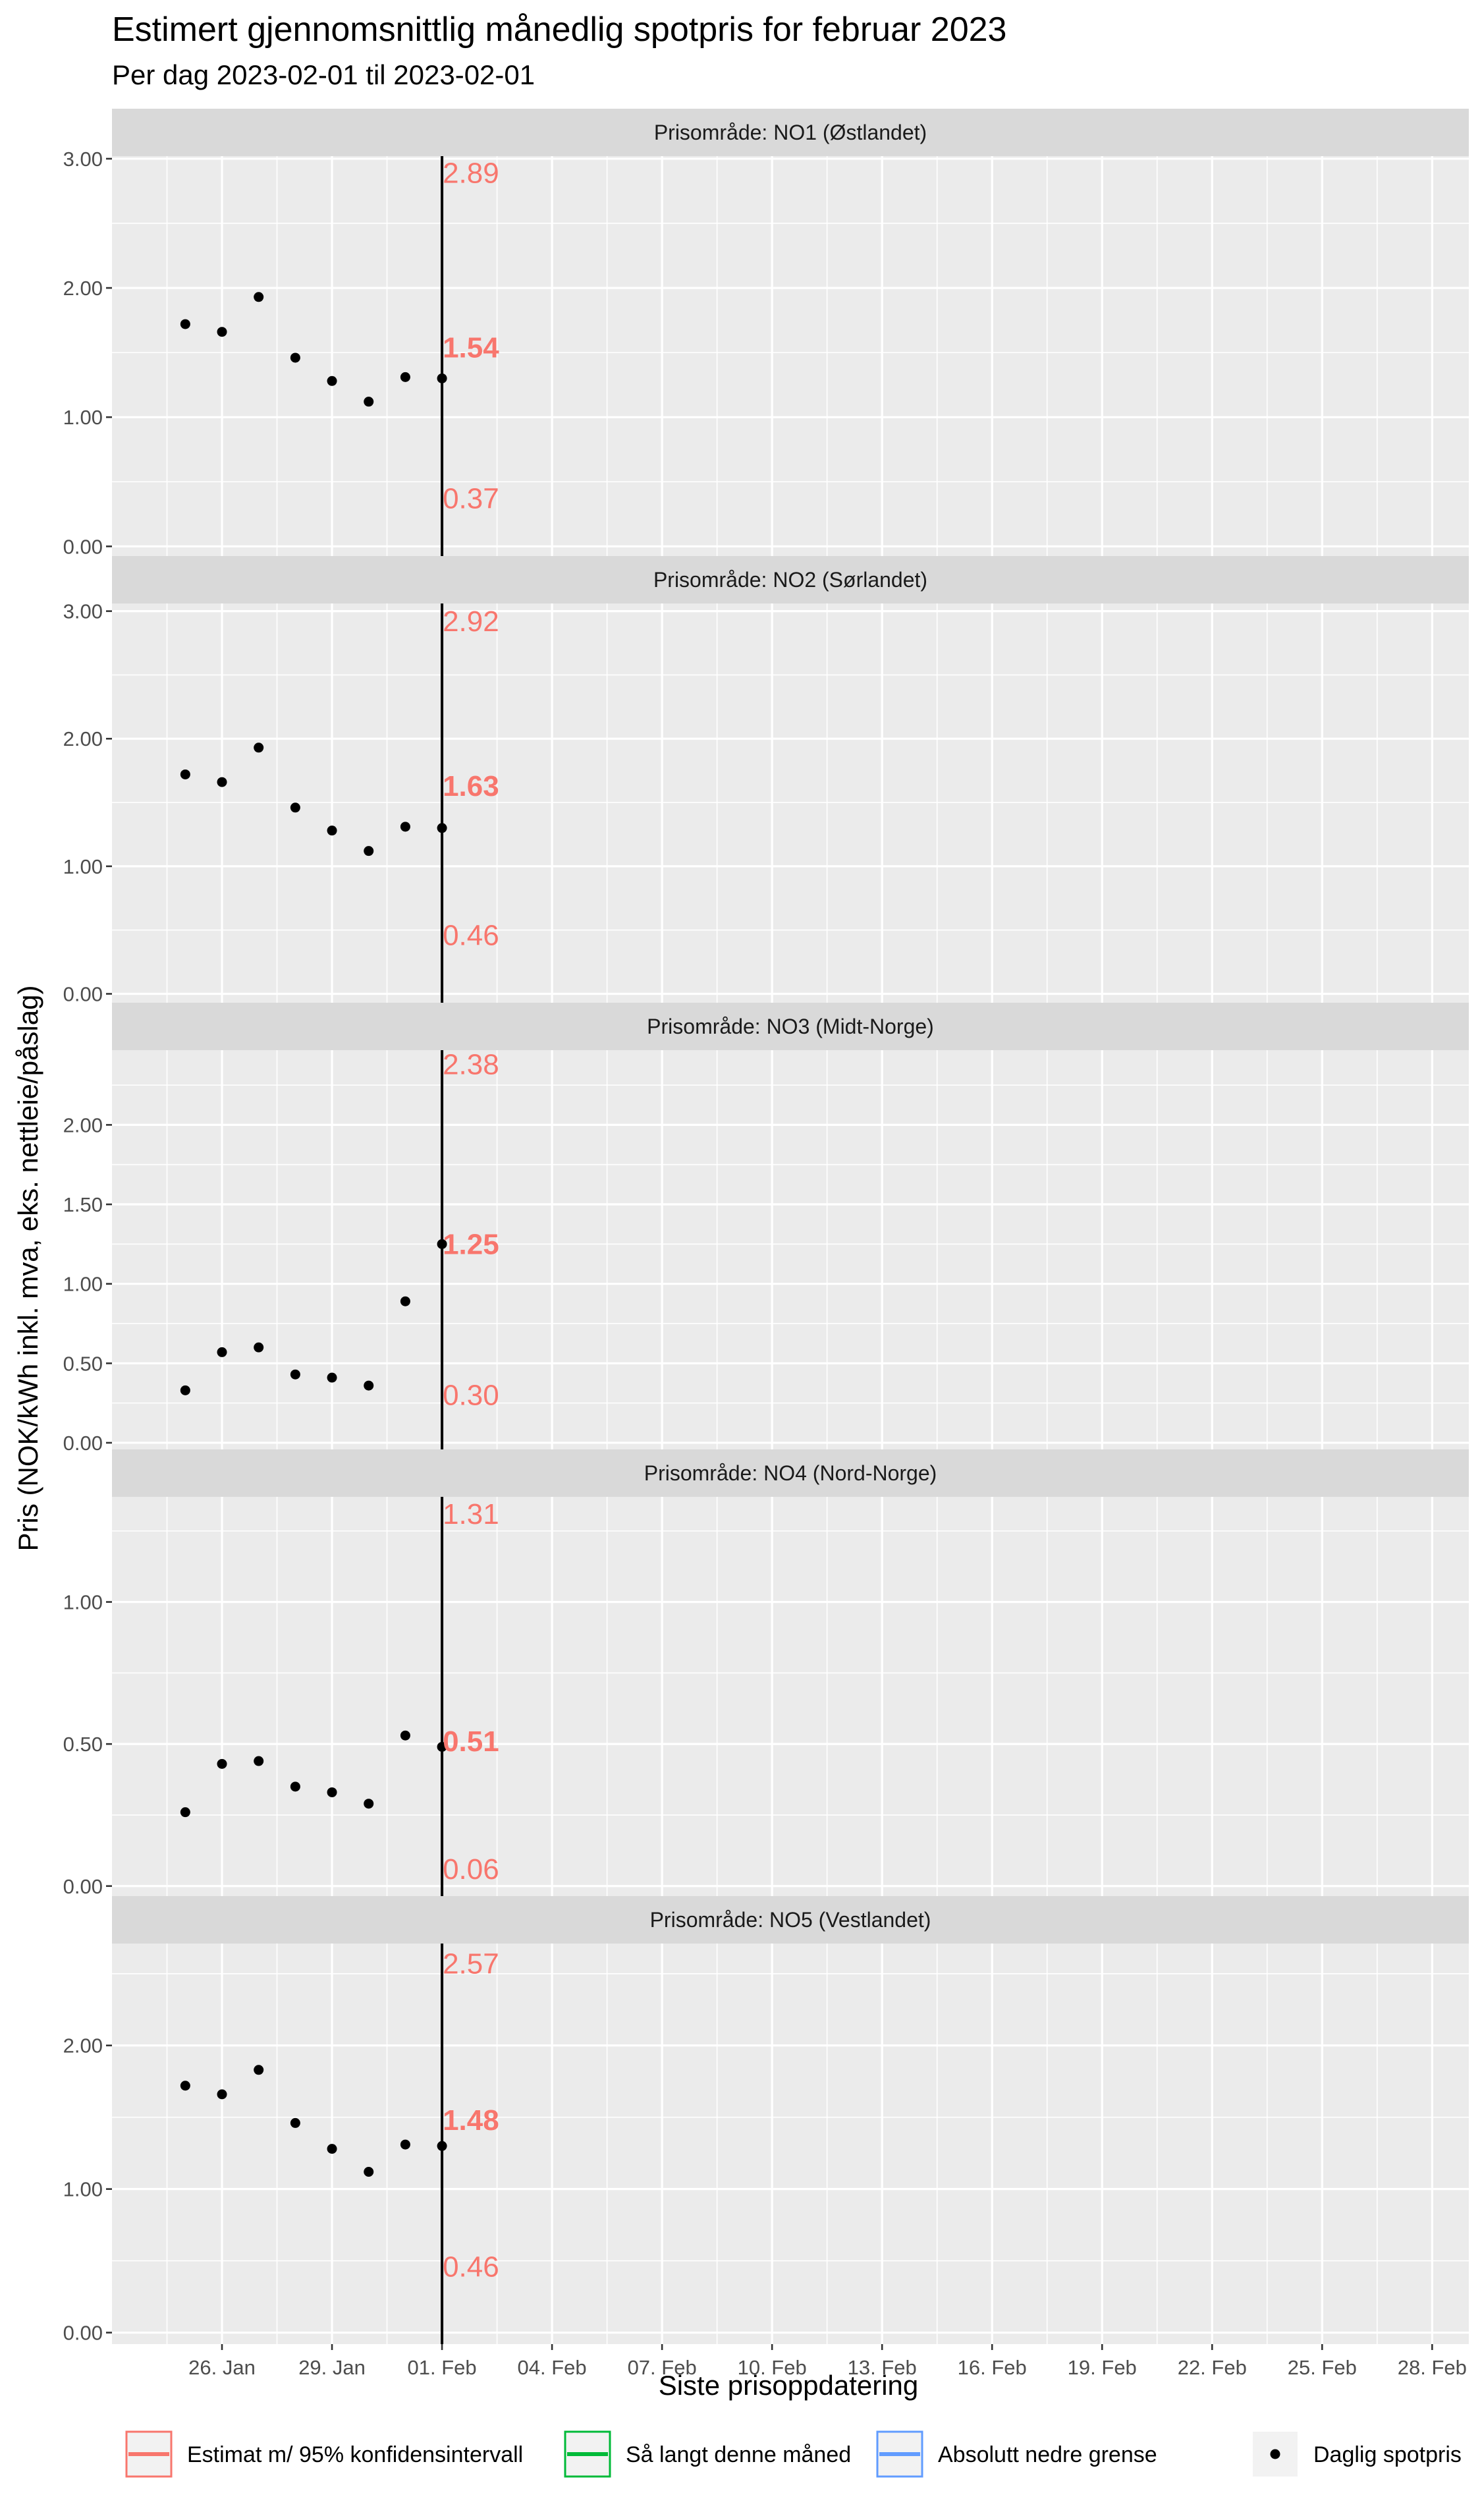  Describe the element at coordinates (355, 2454) in the screenshot. I see `legend-label: Estimat m/ 95% konfidensintervall` at that location.